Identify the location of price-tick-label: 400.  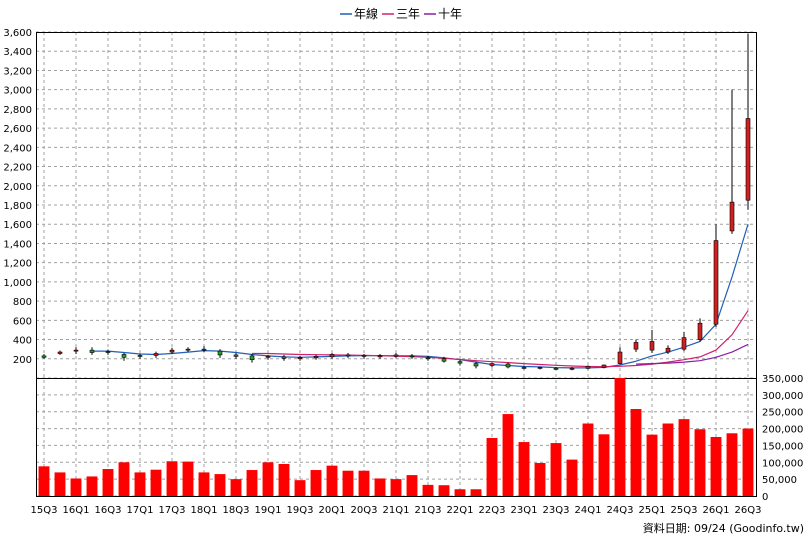
(22, 341).